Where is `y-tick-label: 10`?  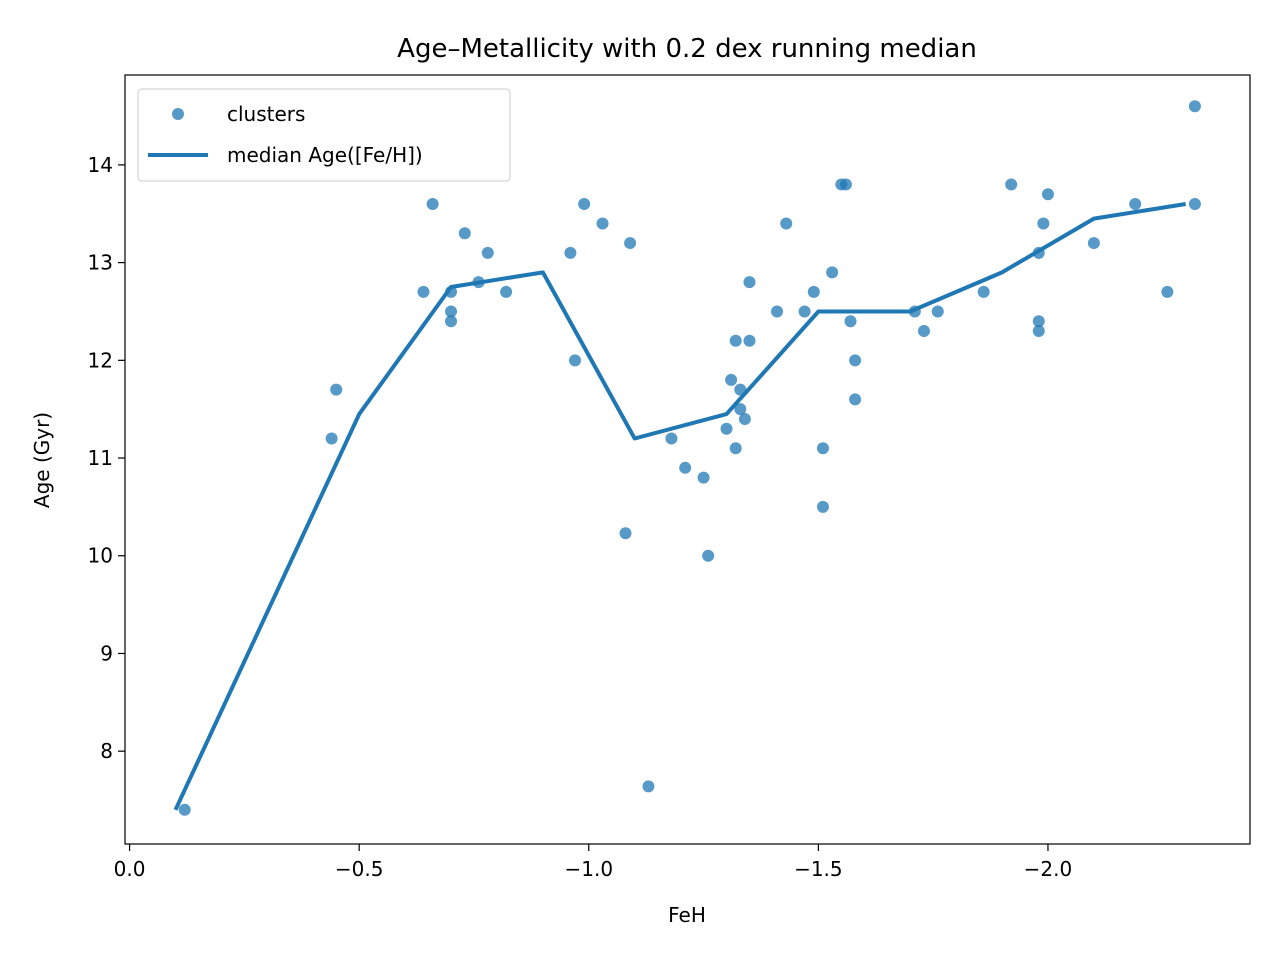 y-tick-label: 10 is located at coordinates (100, 556).